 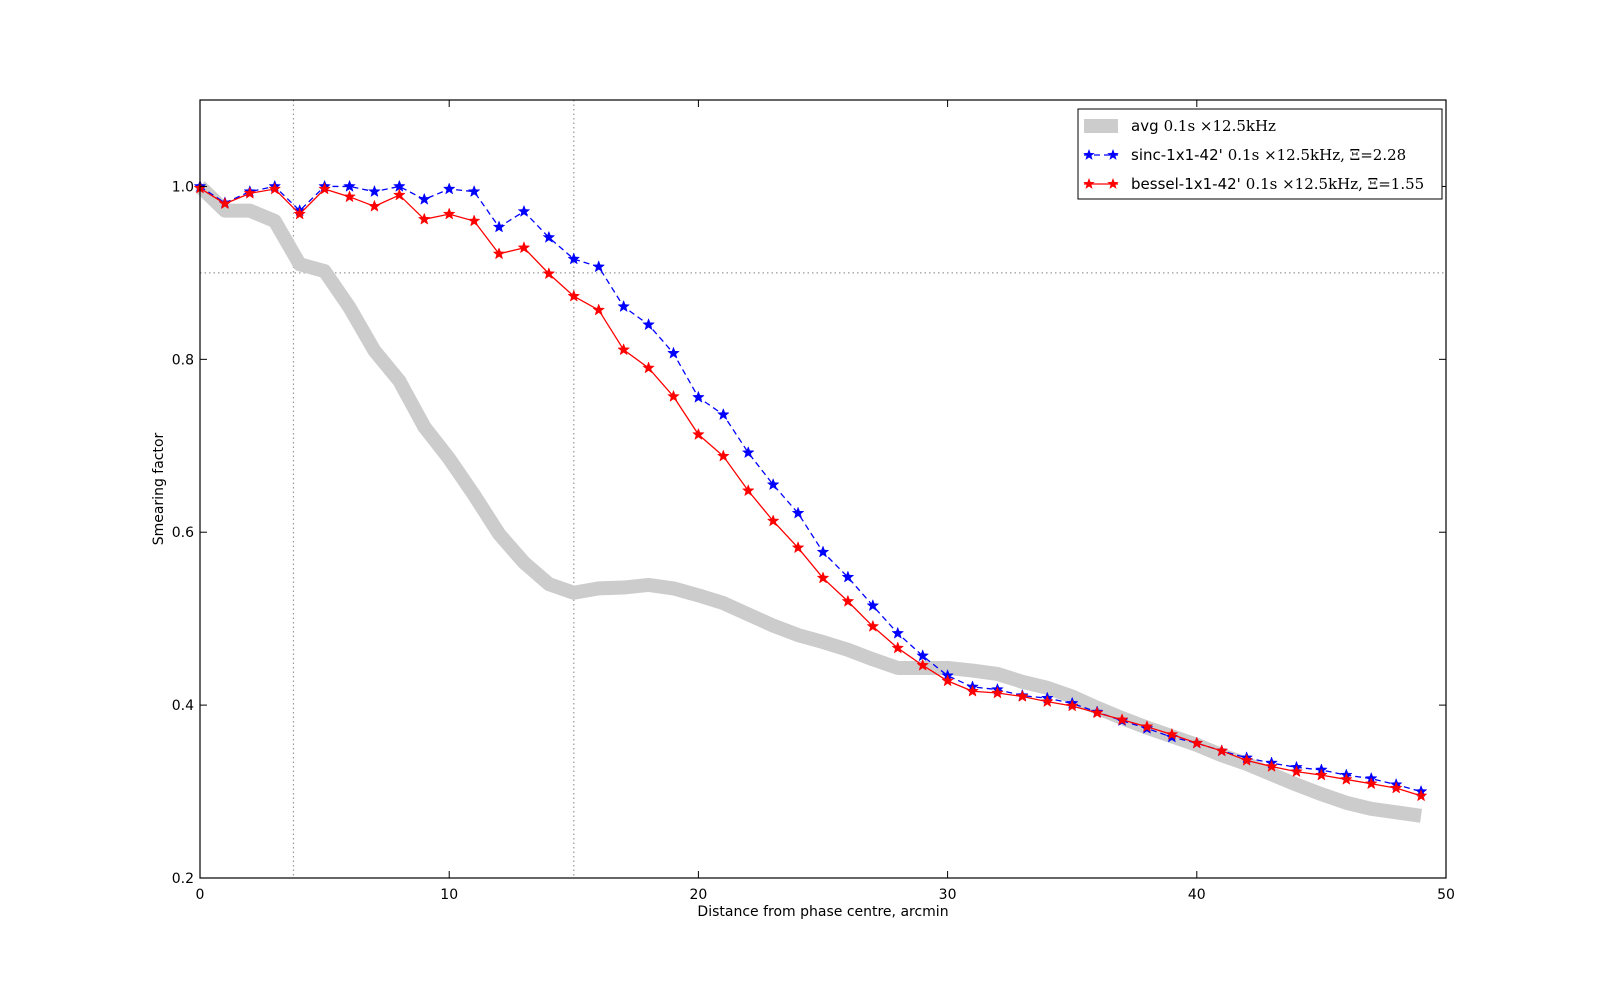 I want to click on legend-entry-label: bessel-1x1-42' 0.1s ×12.5kHz, Ξ=1.55, so click(x=1277, y=184).